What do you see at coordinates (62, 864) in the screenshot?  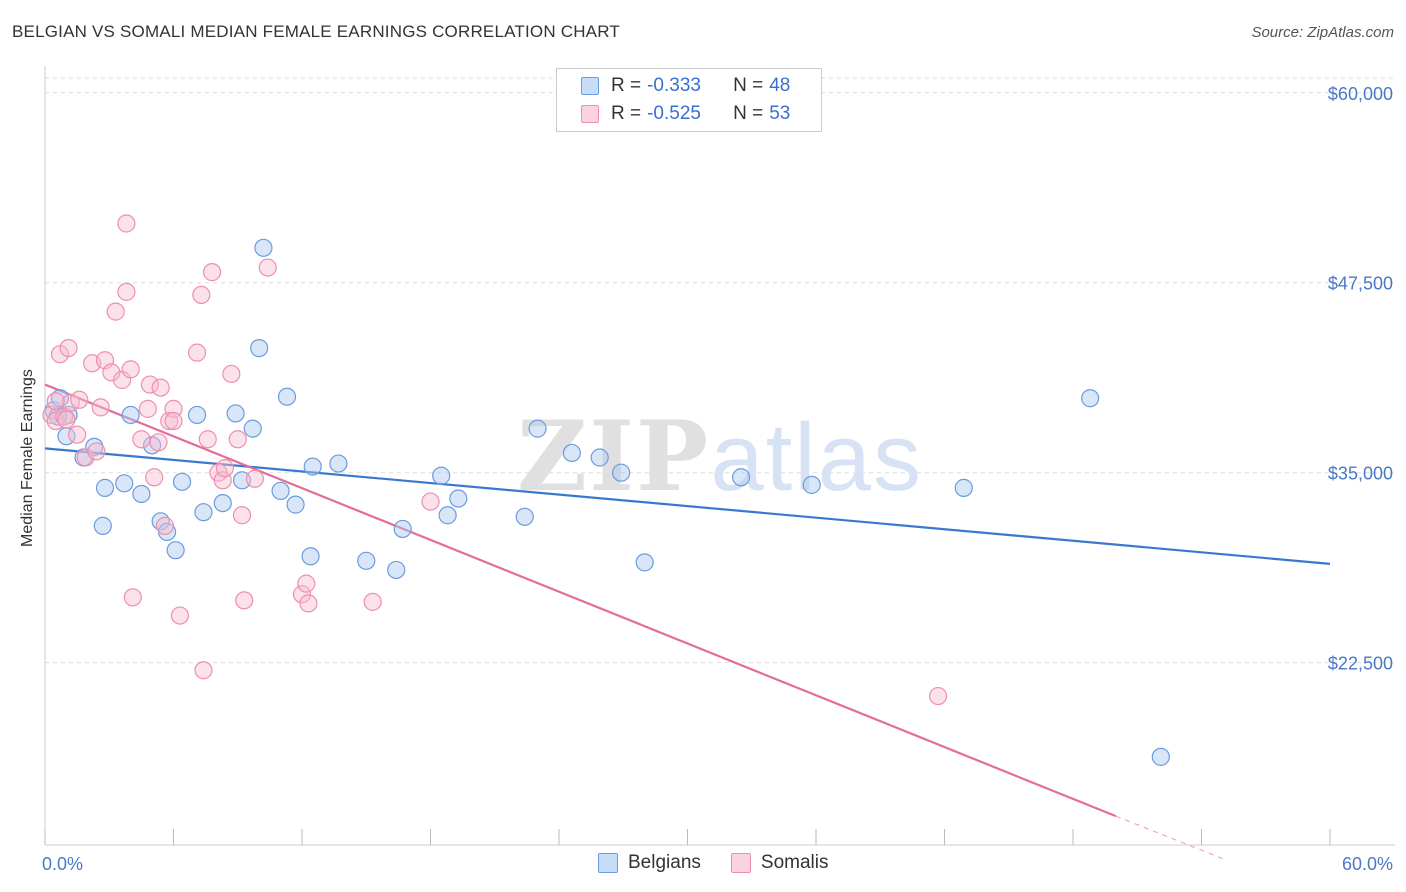 I see `x-tick-label: 0.0%` at bounding box center [62, 864].